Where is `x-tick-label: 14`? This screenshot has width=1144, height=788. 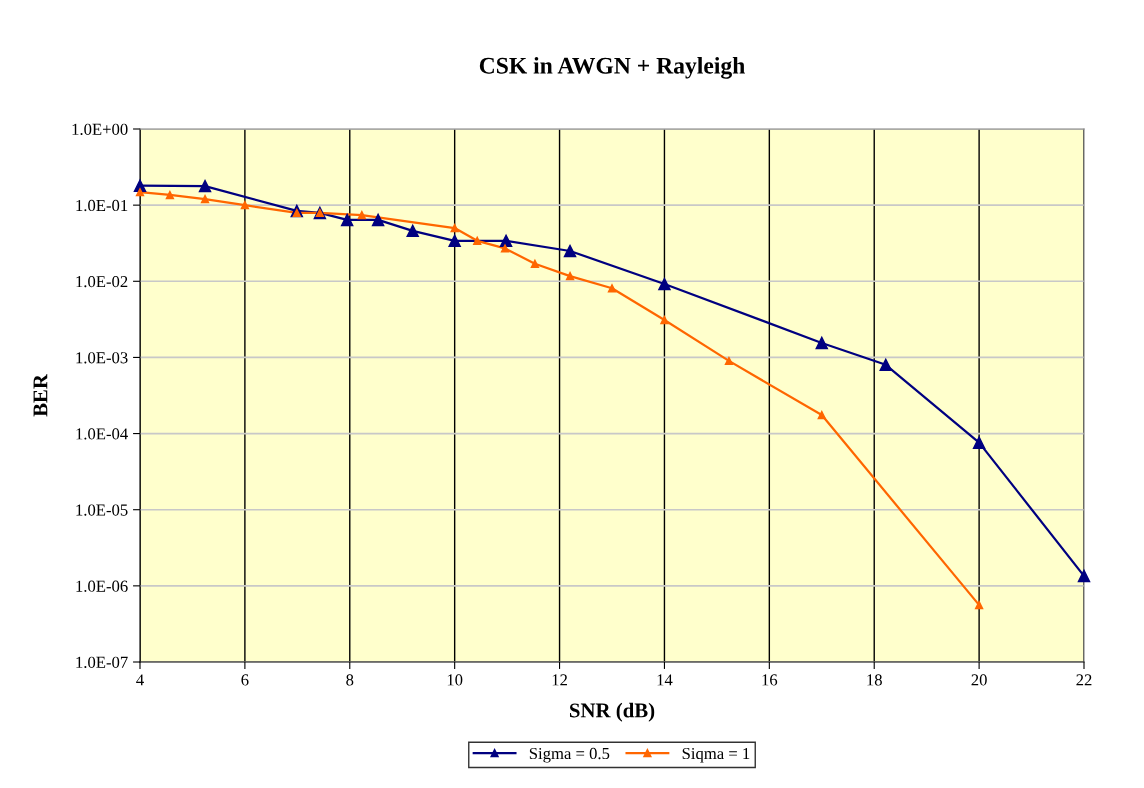 x-tick-label: 14 is located at coordinates (665, 680).